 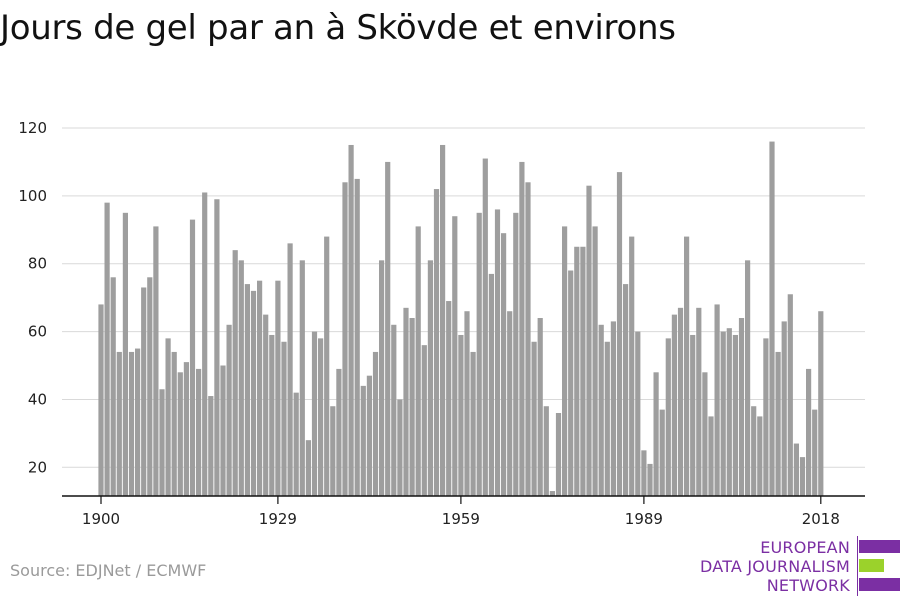 I want to click on bar-1987, so click(x=632, y=366).